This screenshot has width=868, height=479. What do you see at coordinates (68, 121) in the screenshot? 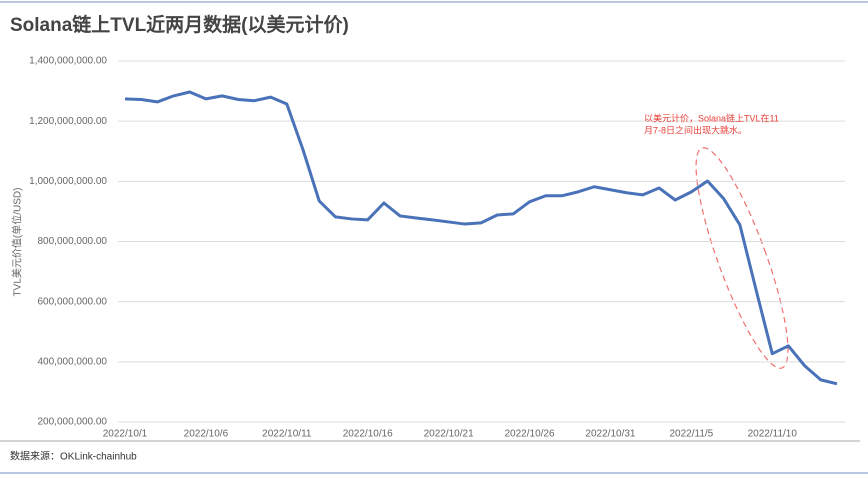
I see `y-tick-label: 1,200,000,000.00` at bounding box center [68, 121].